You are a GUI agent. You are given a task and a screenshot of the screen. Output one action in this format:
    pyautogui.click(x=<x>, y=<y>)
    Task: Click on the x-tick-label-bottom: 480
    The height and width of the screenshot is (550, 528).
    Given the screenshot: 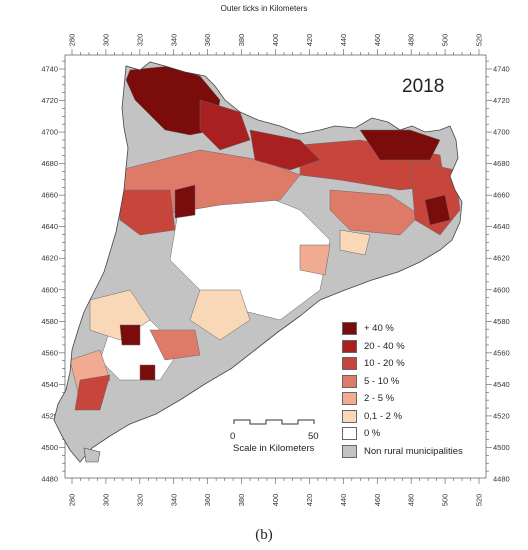 What is the action you would take?
    pyautogui.click(x=411, y=500)
    